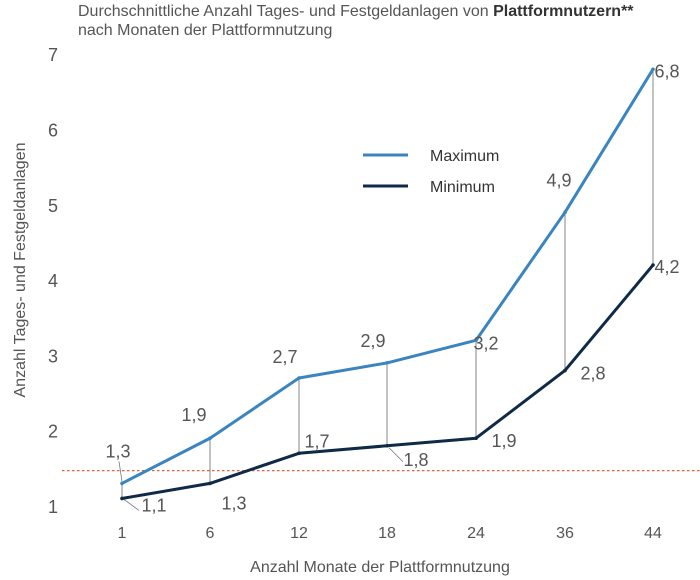  I want to click on data-label-maximum: 2,9, so click(372, 341).